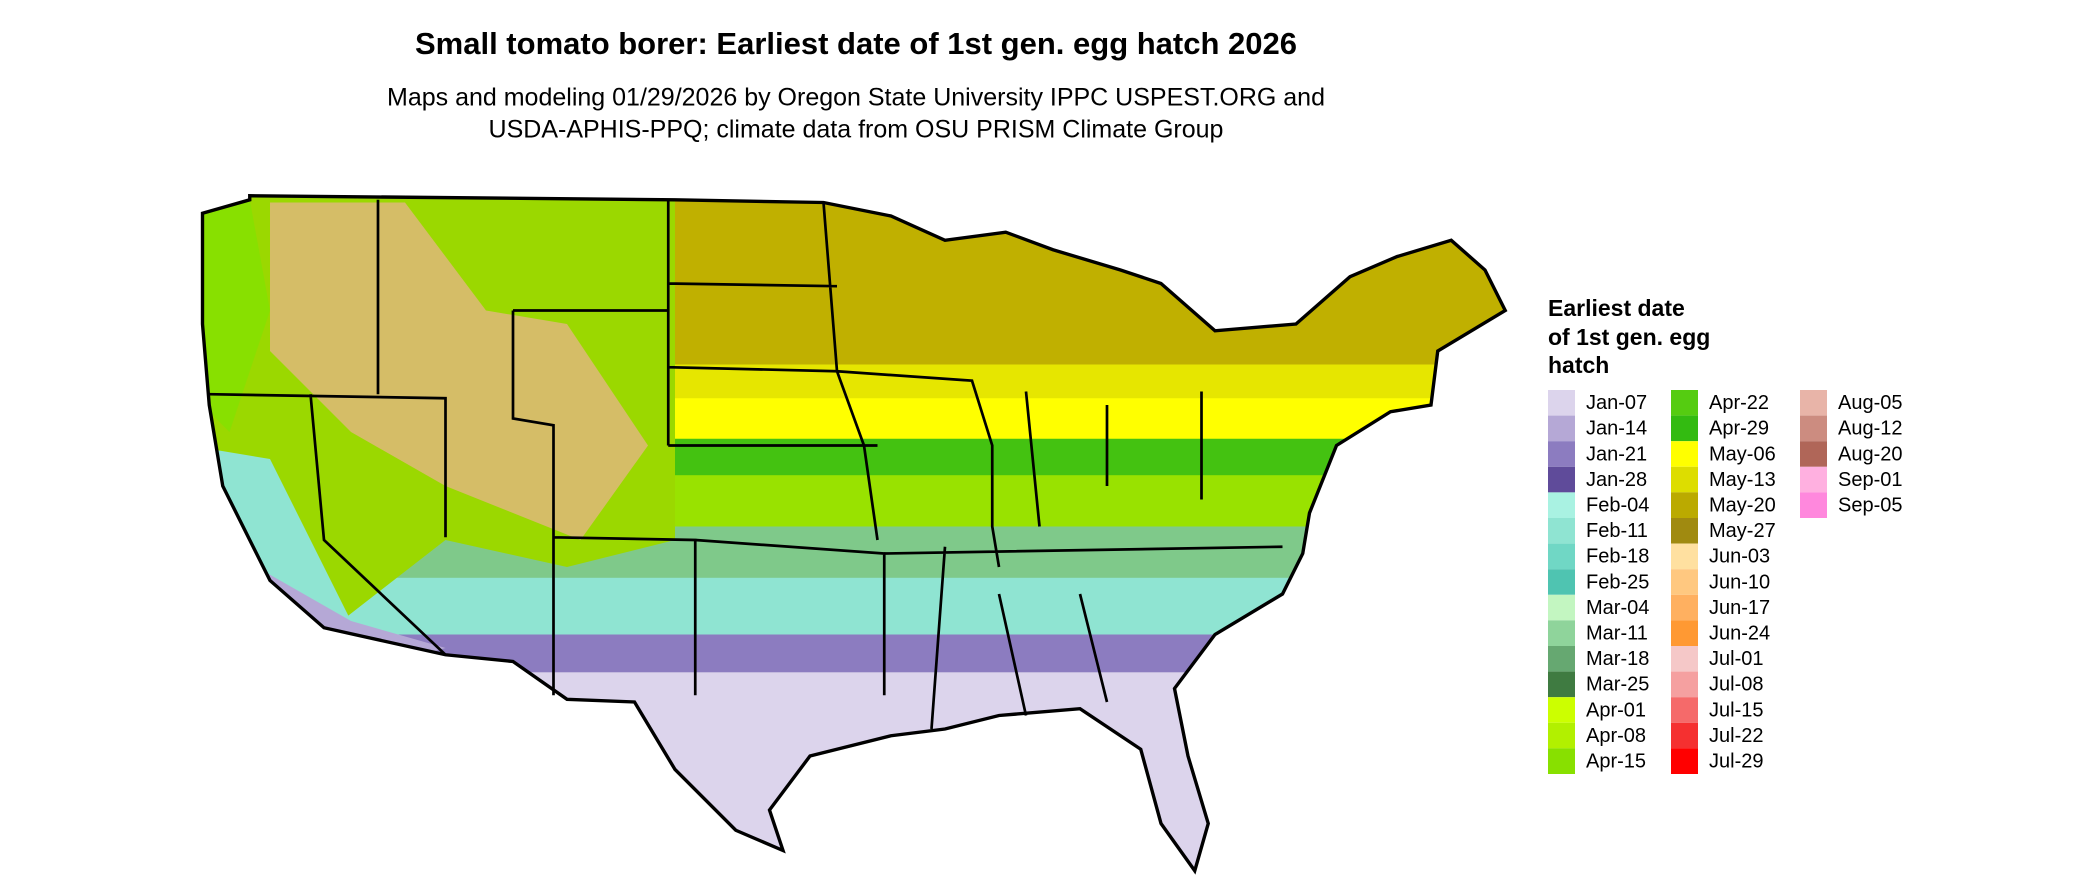 The width and height of the screenshot is (2100, 892). What do you see at coordinates (1629, 337) in the screenshot?
I see `legend-title: of 1st gen. egg` at bounding box center [1629, 337].